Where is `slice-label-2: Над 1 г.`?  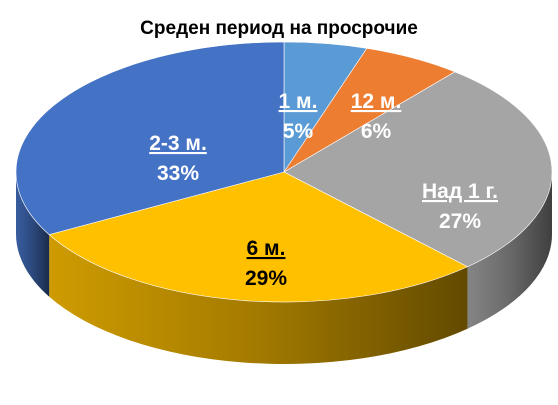
slice-label-2: Над 1 г. is located at coordinates (460, 191).